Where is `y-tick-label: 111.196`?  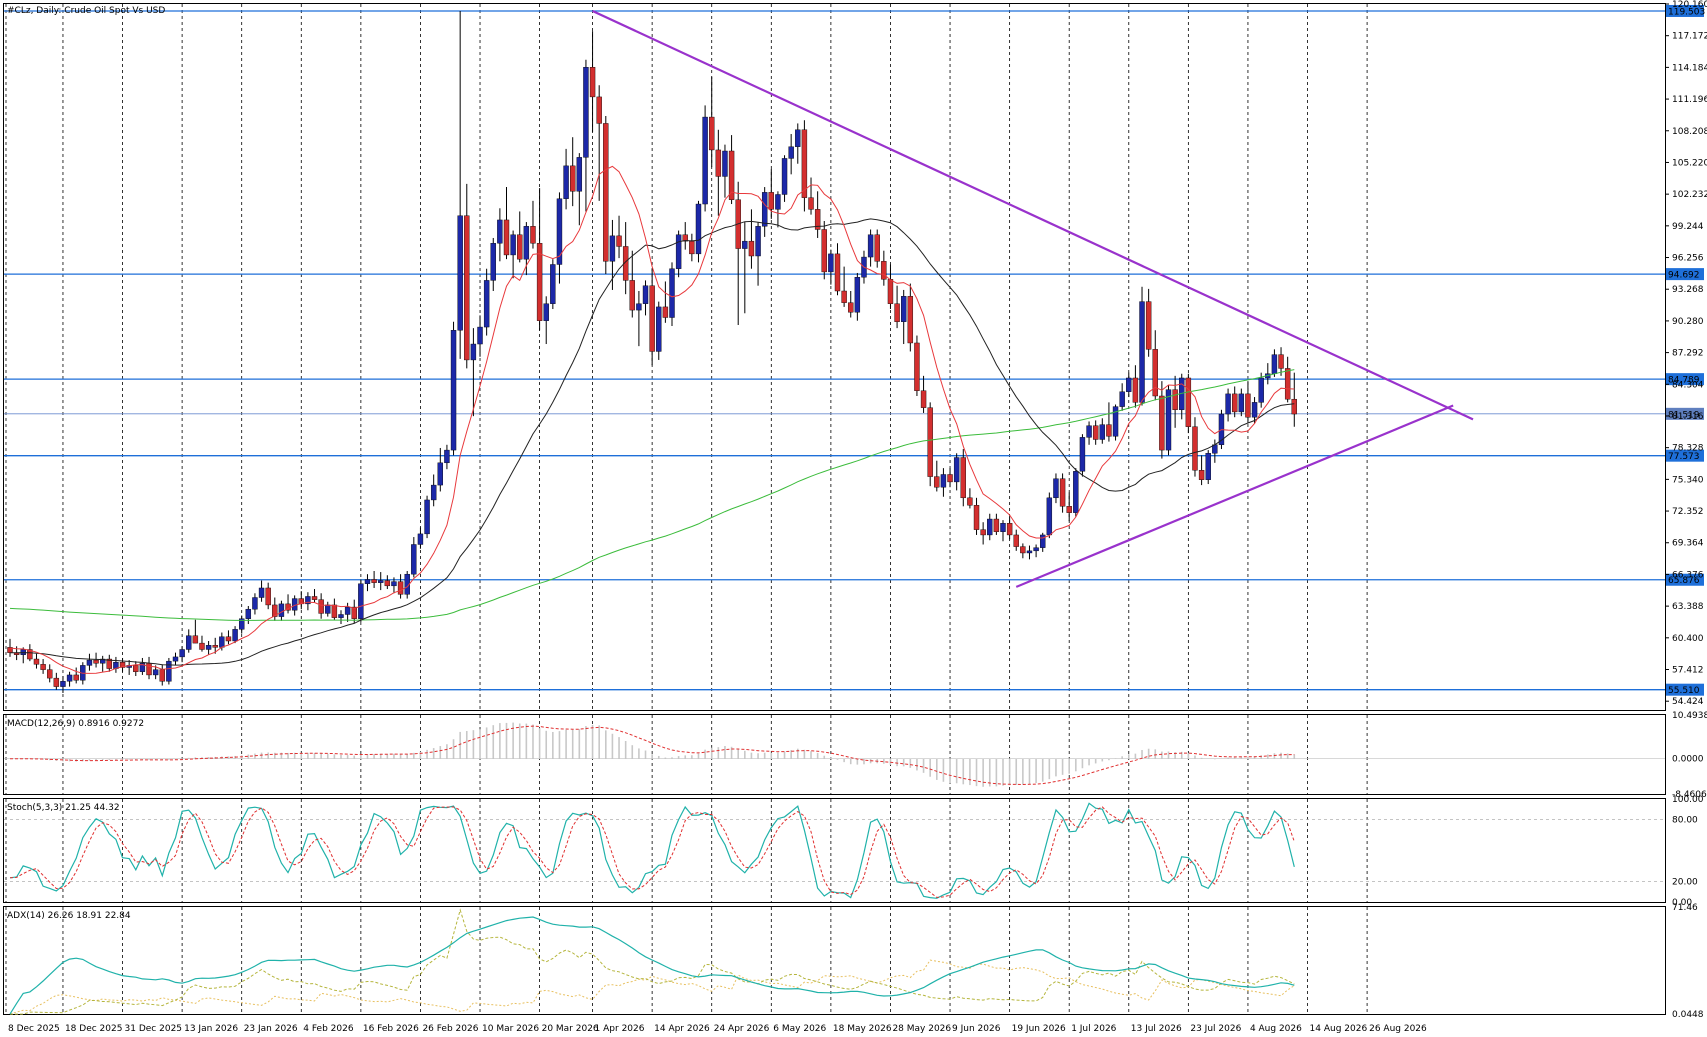
y-tick-label: 111.196 is located at coordinates (1689, 100).